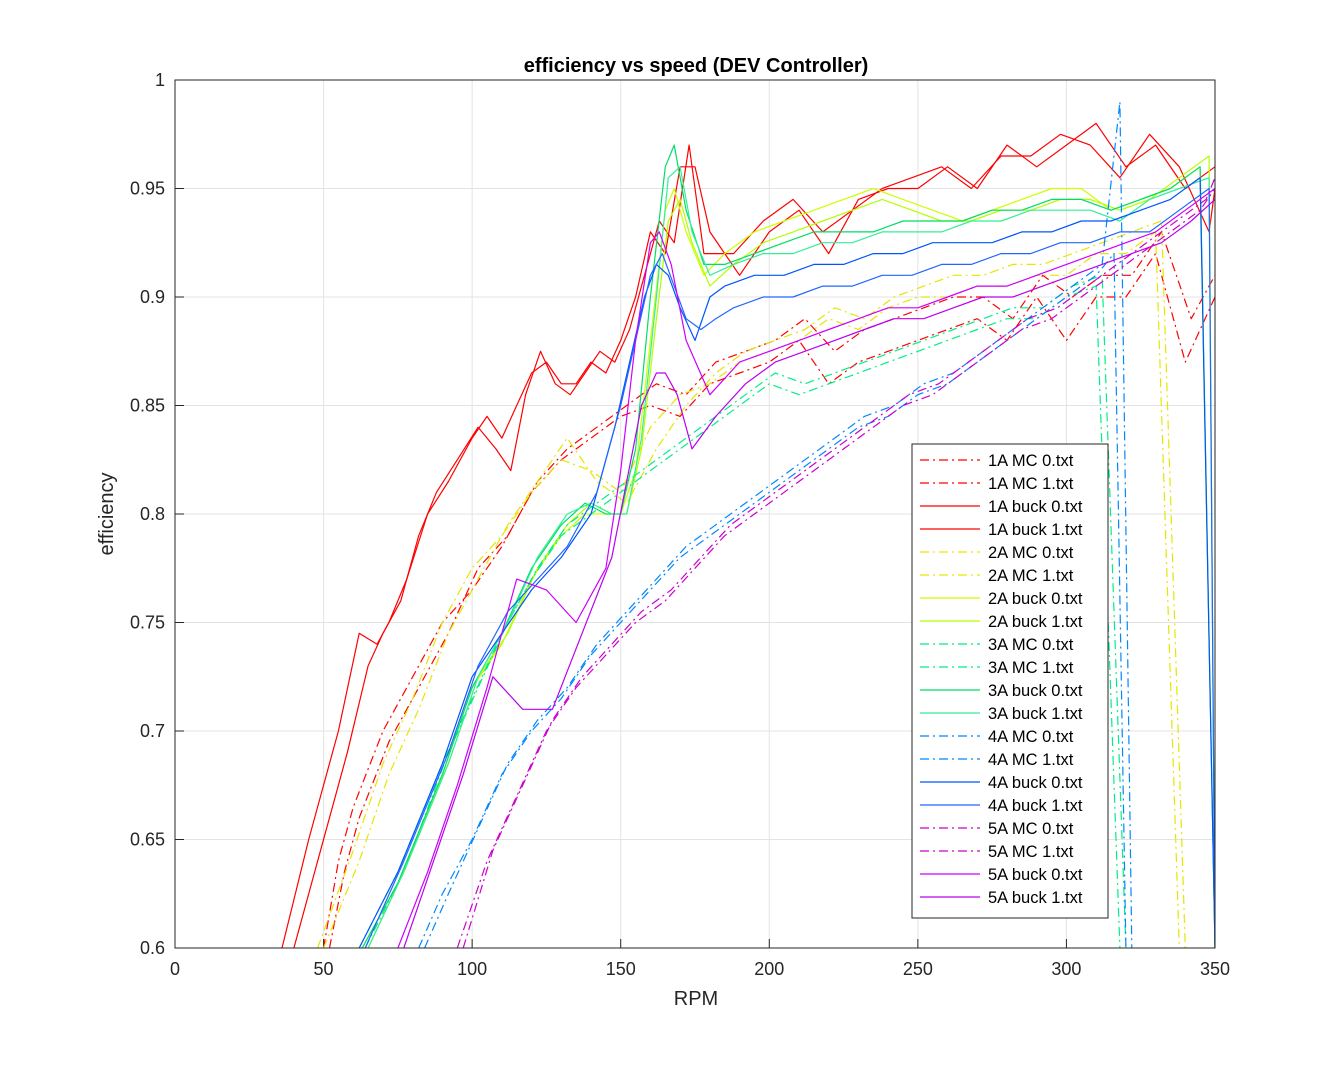  What do you see at coordinates (152, 514) in the screenshot?
I see `y-tick-label: 0.8` at bounding box center [152, 514].